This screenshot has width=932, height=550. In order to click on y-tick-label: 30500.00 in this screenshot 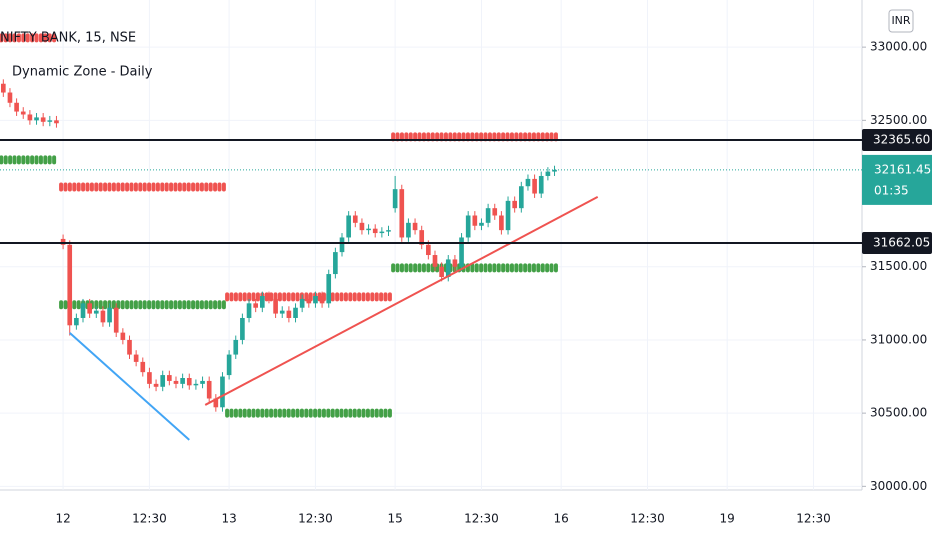, I will do `click(898, 413)`.